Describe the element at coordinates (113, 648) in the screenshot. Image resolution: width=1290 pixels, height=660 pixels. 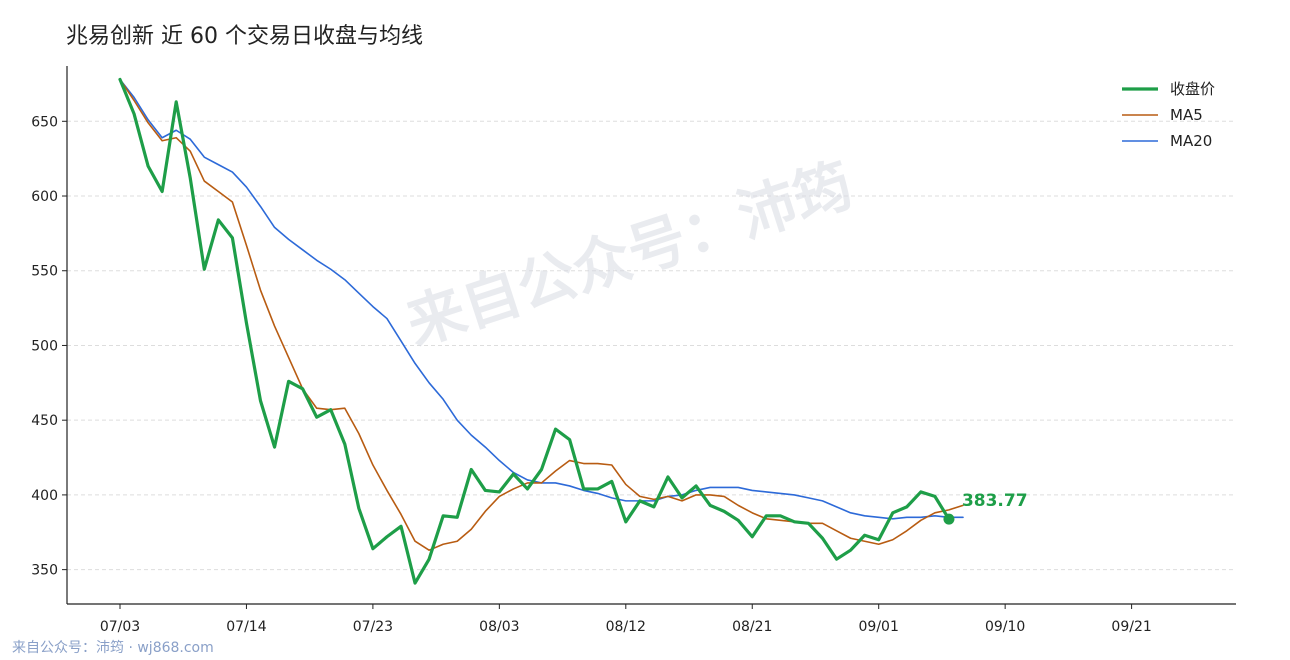
I see `footer-credit: 来自公众号：沛筠 · wj868.com` at that location.